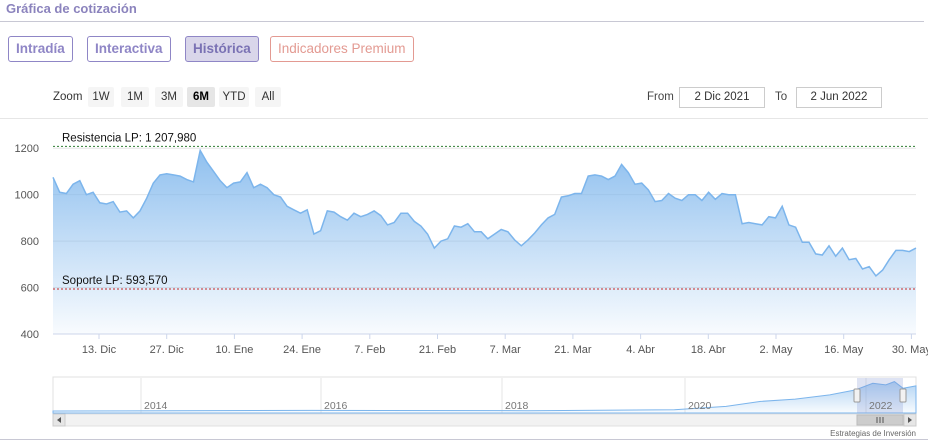 This screenshot has height=447, width=928. Describe the element at coordinates (660, 97) in the screenshot. I see `range-from-label: From` at that location.